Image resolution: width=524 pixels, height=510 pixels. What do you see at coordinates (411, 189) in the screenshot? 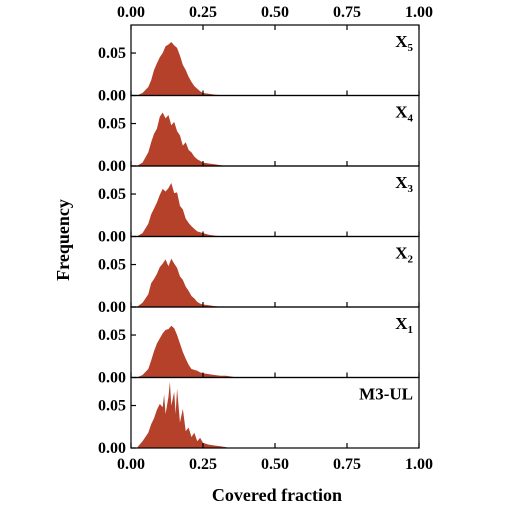
I see `panel-label-subscript: 3` at bounding box center [411, 189].